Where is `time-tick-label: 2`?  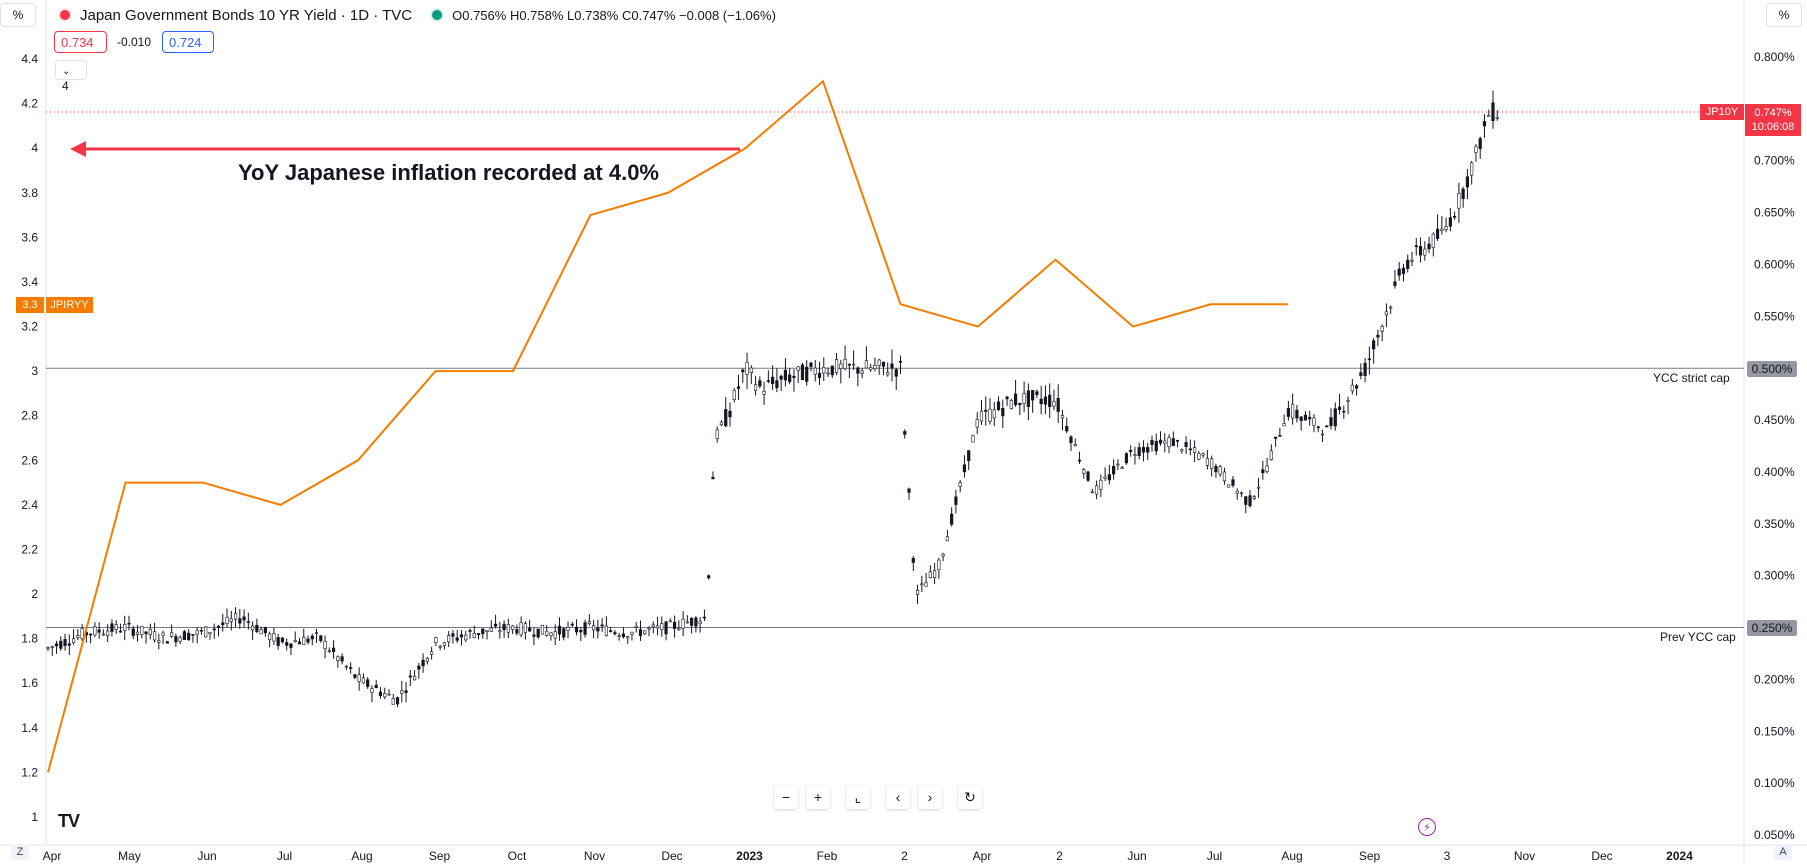 time-tick-label: 2 is located at coordinates (904, 856).